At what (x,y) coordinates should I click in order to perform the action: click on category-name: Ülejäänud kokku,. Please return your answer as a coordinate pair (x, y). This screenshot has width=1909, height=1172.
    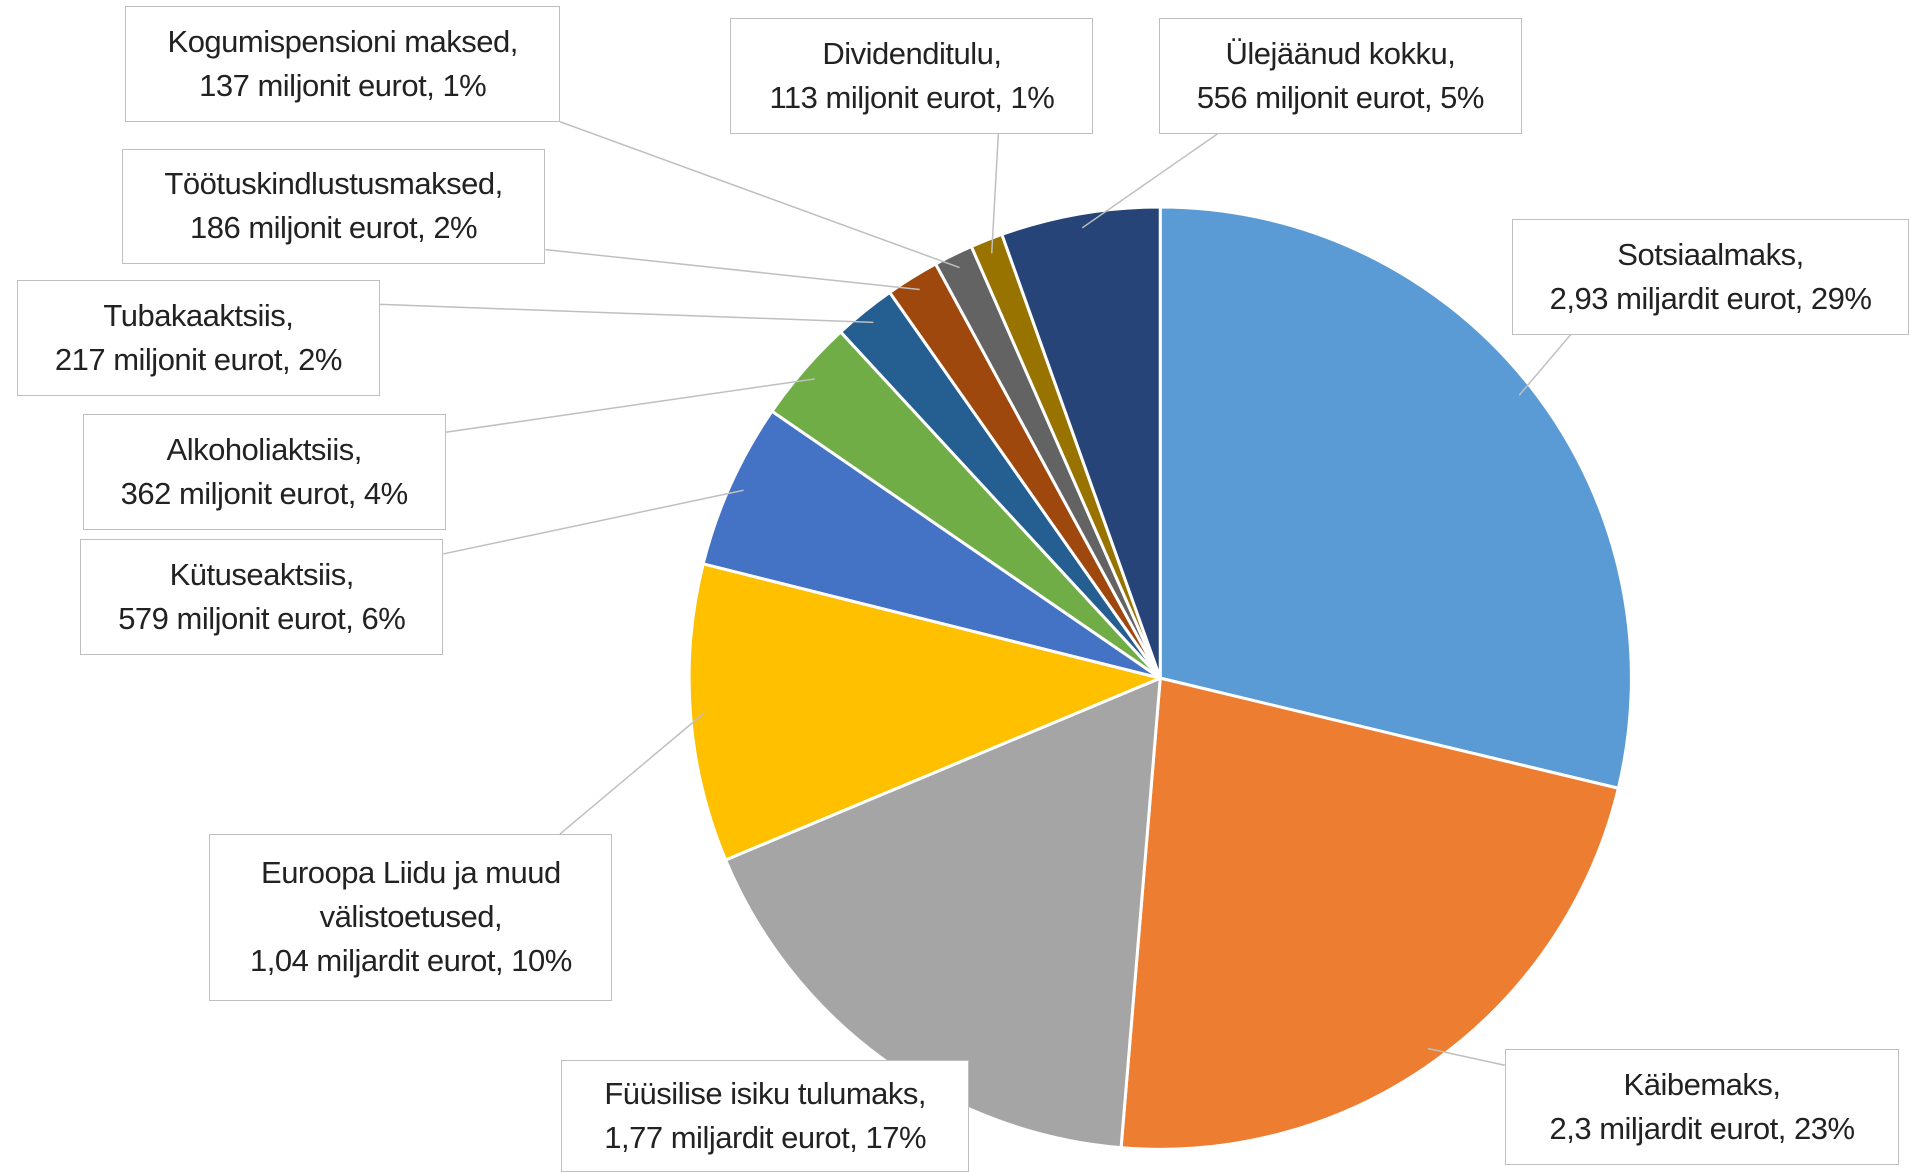
    Looking at the image, I should click on (1340, 54).